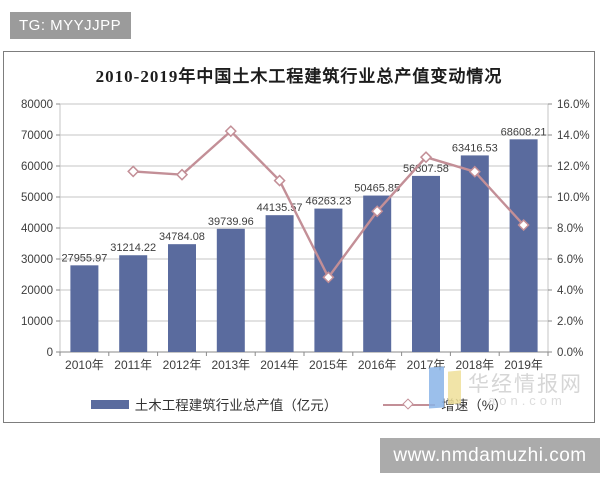 This screenshot has height=480, width=600. Describe the element at coordinates (490, 455) in the screenshot. I see `source-url-bar: www.nmdamuzhi.com` at that location.